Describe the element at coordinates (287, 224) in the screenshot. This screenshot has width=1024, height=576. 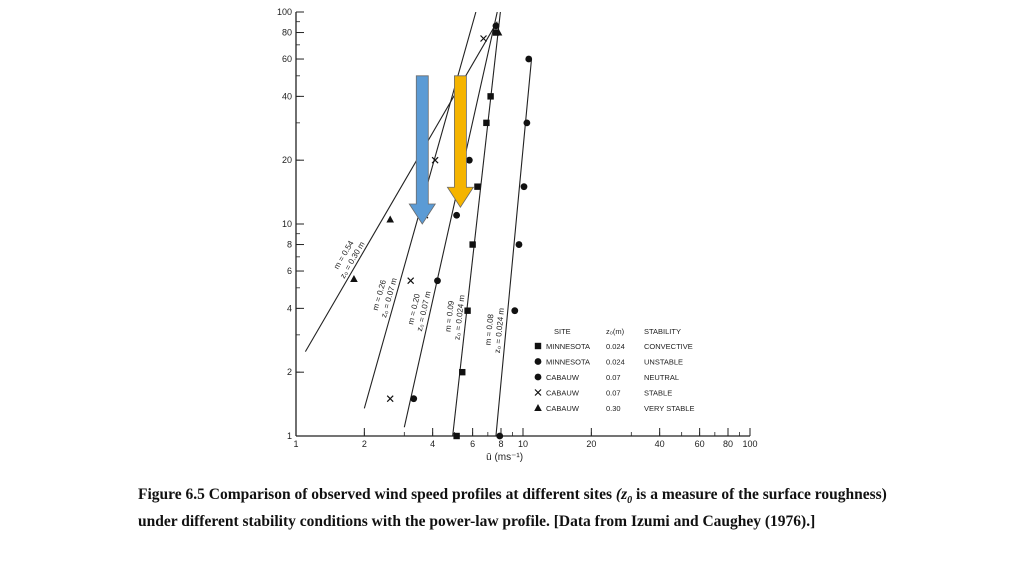
I see `y-tick-label: 10` at that location.